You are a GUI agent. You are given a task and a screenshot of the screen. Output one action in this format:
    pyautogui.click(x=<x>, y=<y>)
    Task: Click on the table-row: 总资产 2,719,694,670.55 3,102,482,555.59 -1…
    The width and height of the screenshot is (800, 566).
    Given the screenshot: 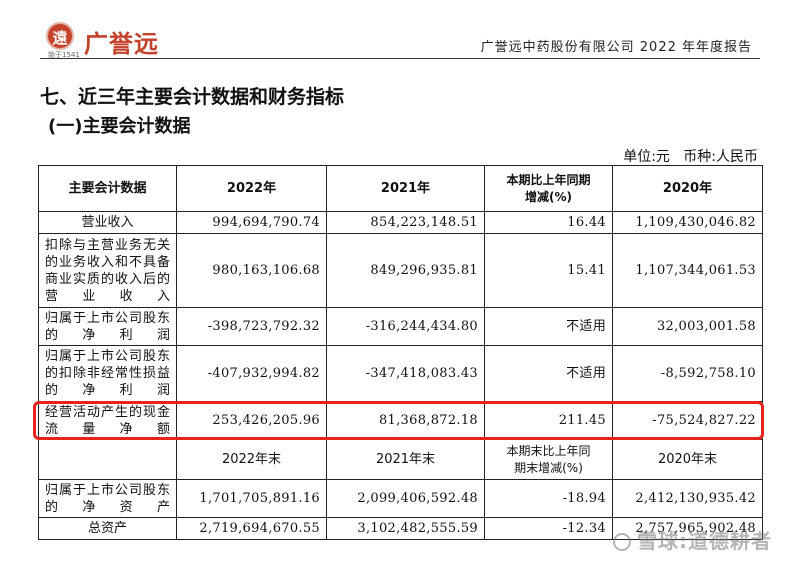 What is the action you would take?
    pyautogui.click(x=400, y=528)
    